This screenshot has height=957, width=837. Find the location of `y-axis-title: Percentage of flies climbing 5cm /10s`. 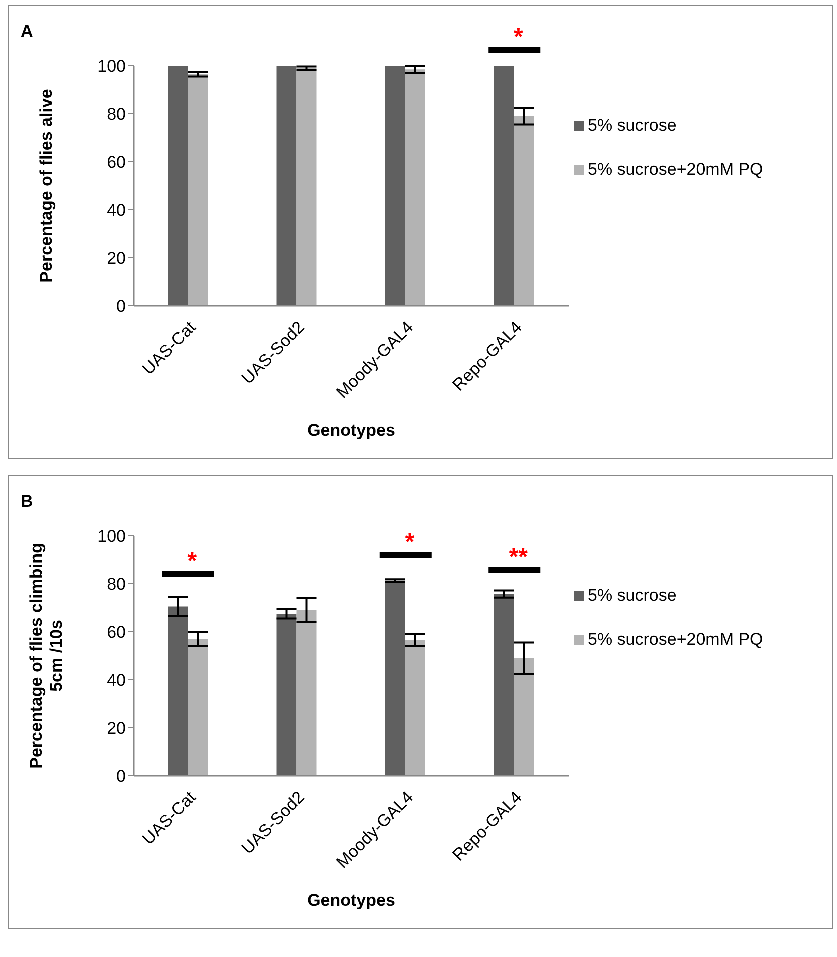

y-axis-title: Percentage of flies climbing 5cm /10s is located at coordinates (46, 656).